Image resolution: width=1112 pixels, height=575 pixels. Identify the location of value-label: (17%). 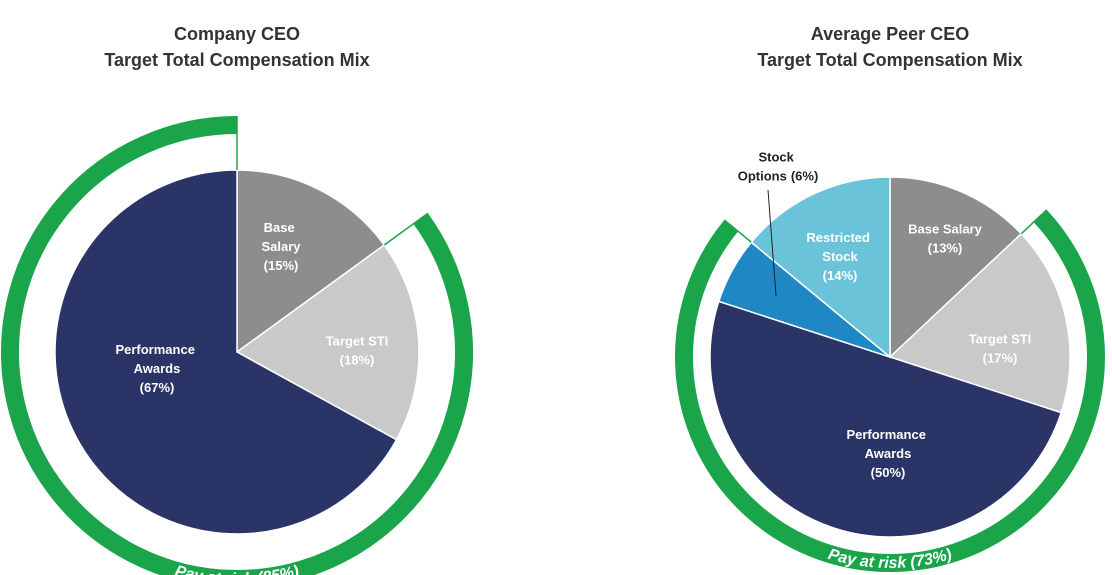
(1000, 358).